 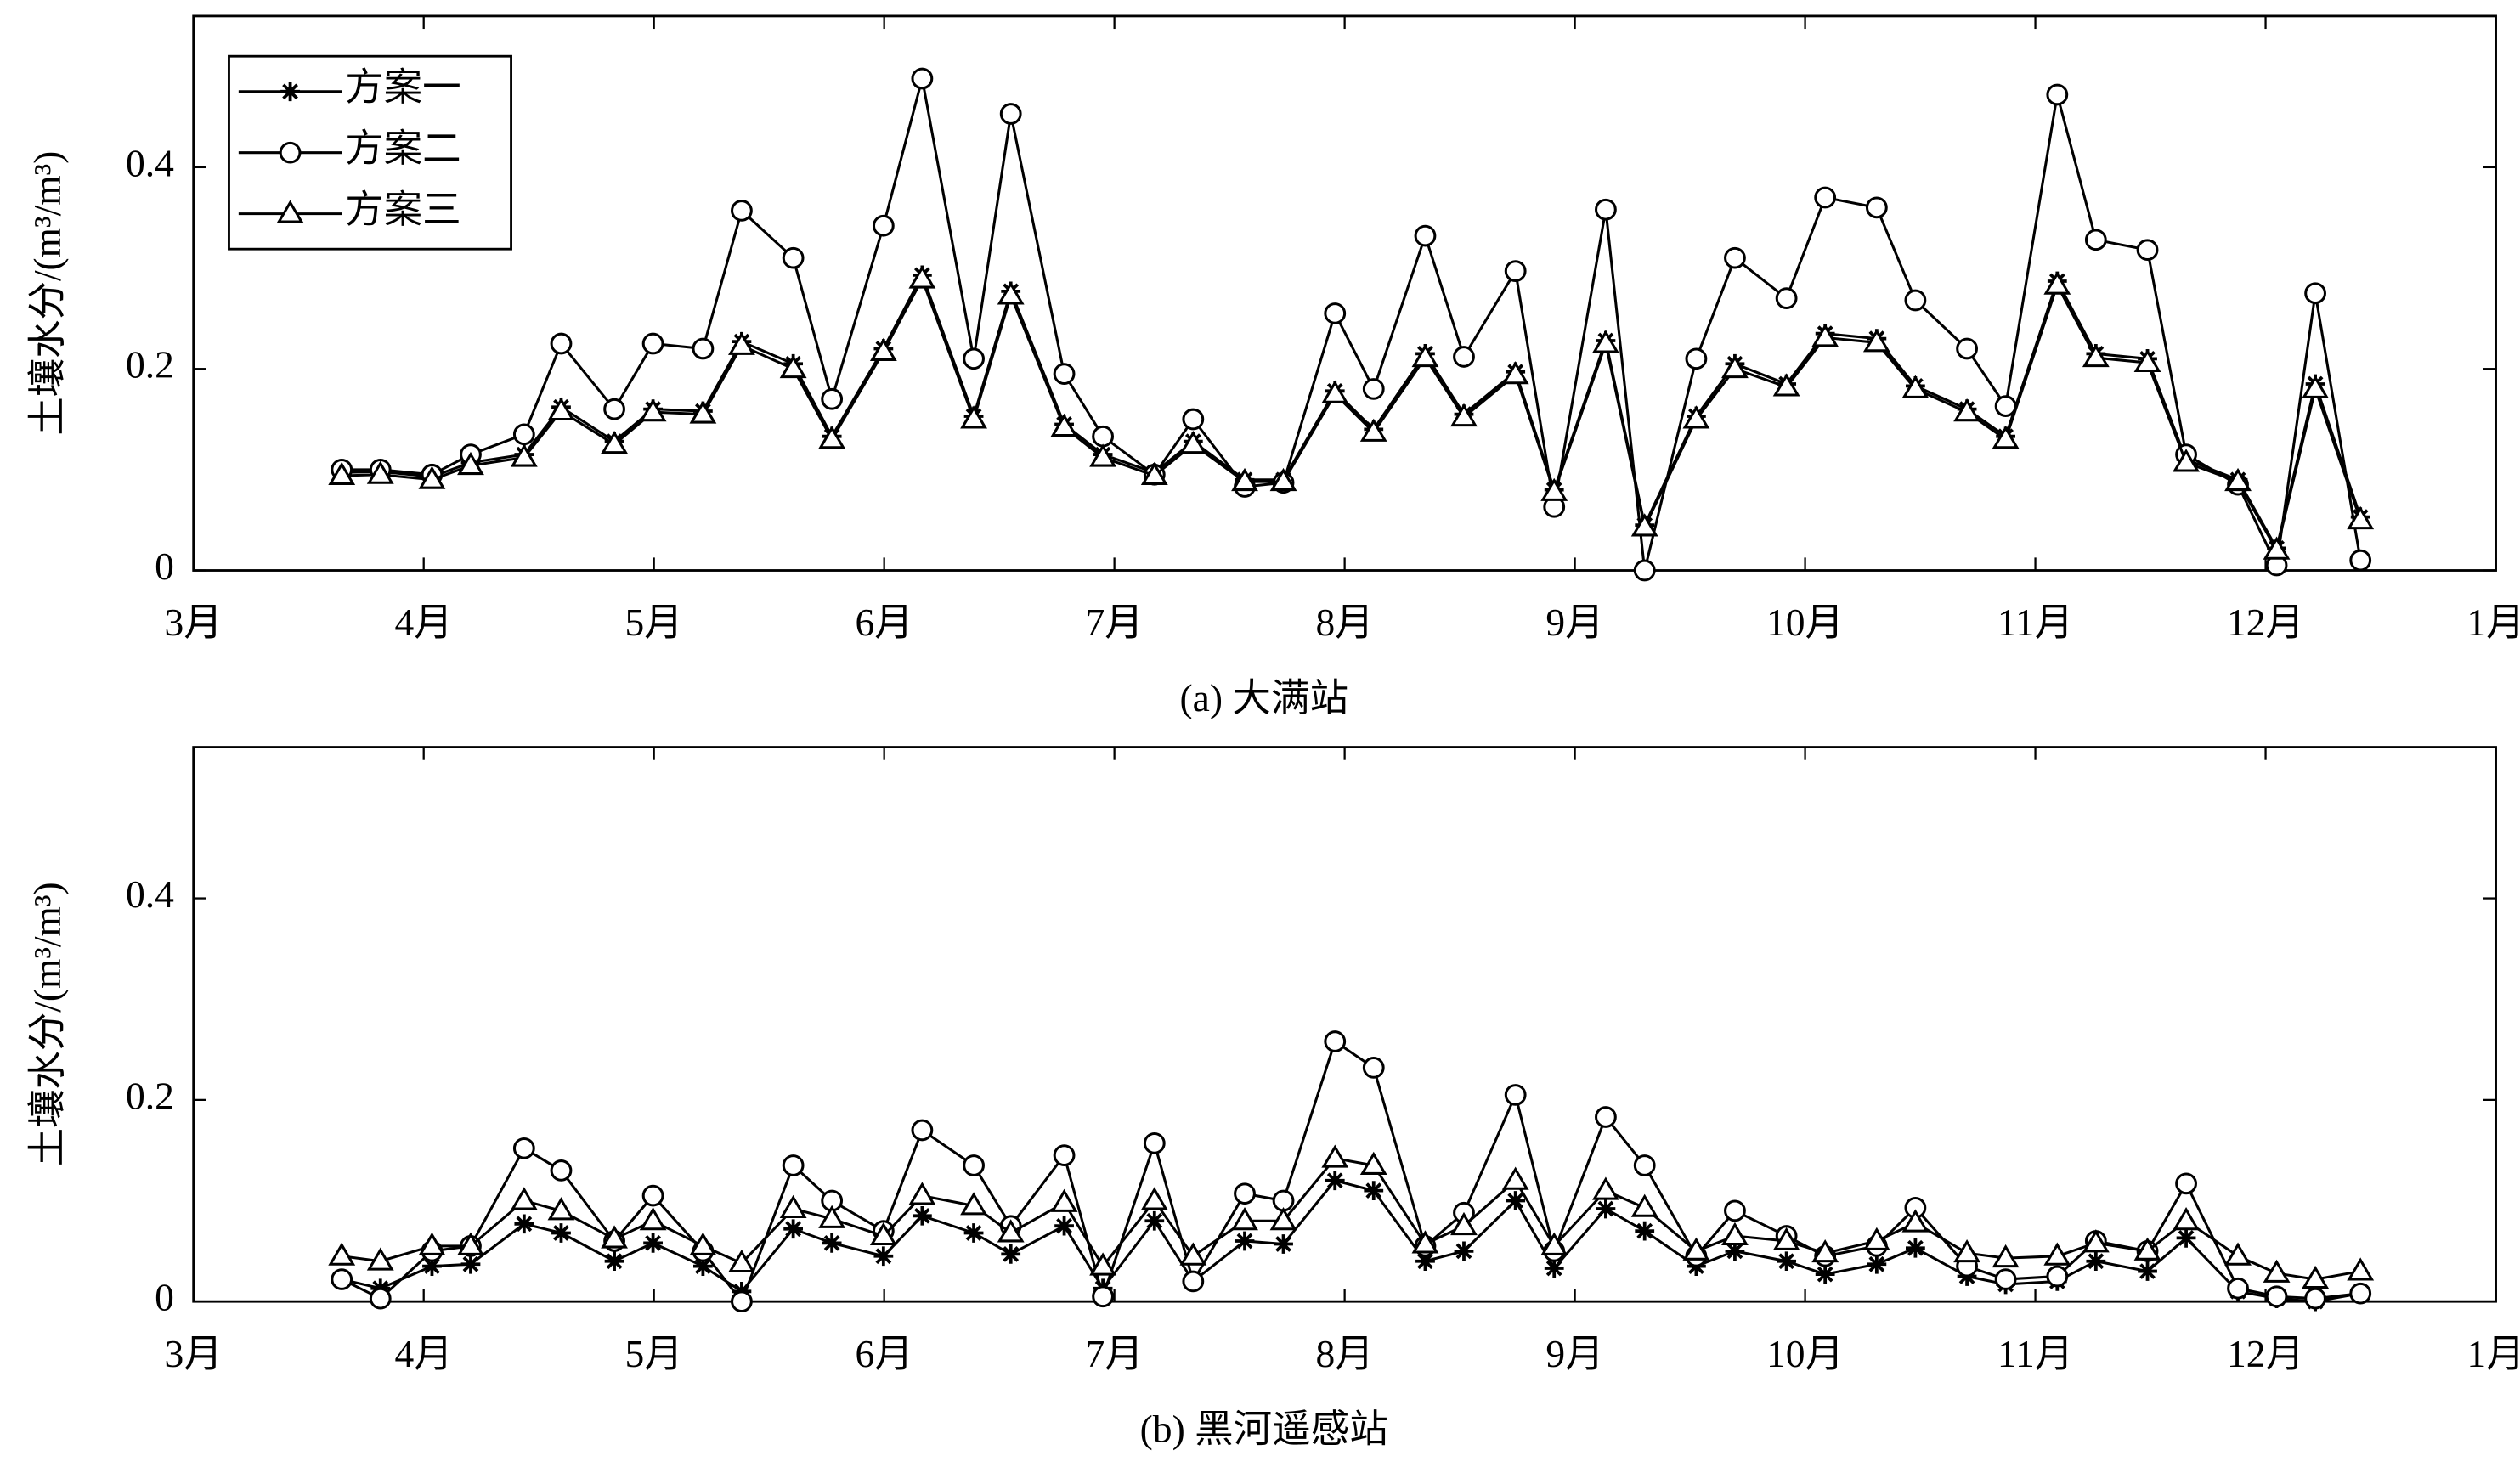 What do you see at coordinates (1344, 1353) in the screenshot?
I see `x-tick-label: 8月` at bounding box center [1344, 1353].